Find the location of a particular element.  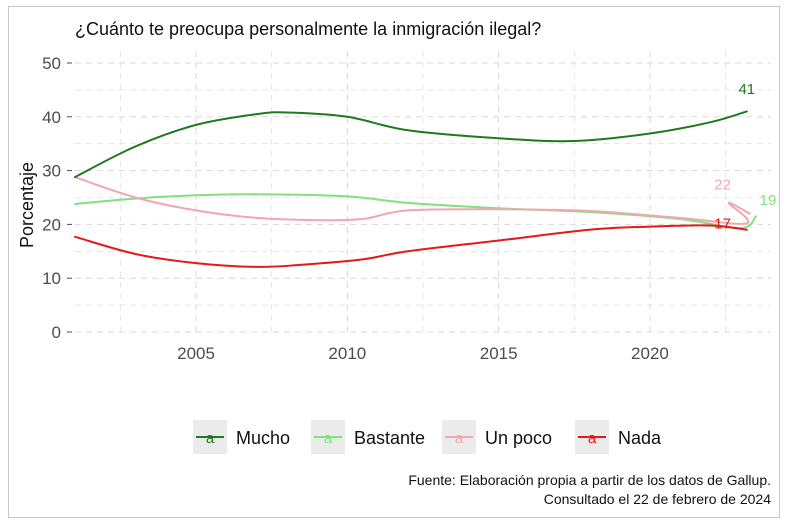

legend-item-mucho: a Mucho is located at coordinates (241, 437).